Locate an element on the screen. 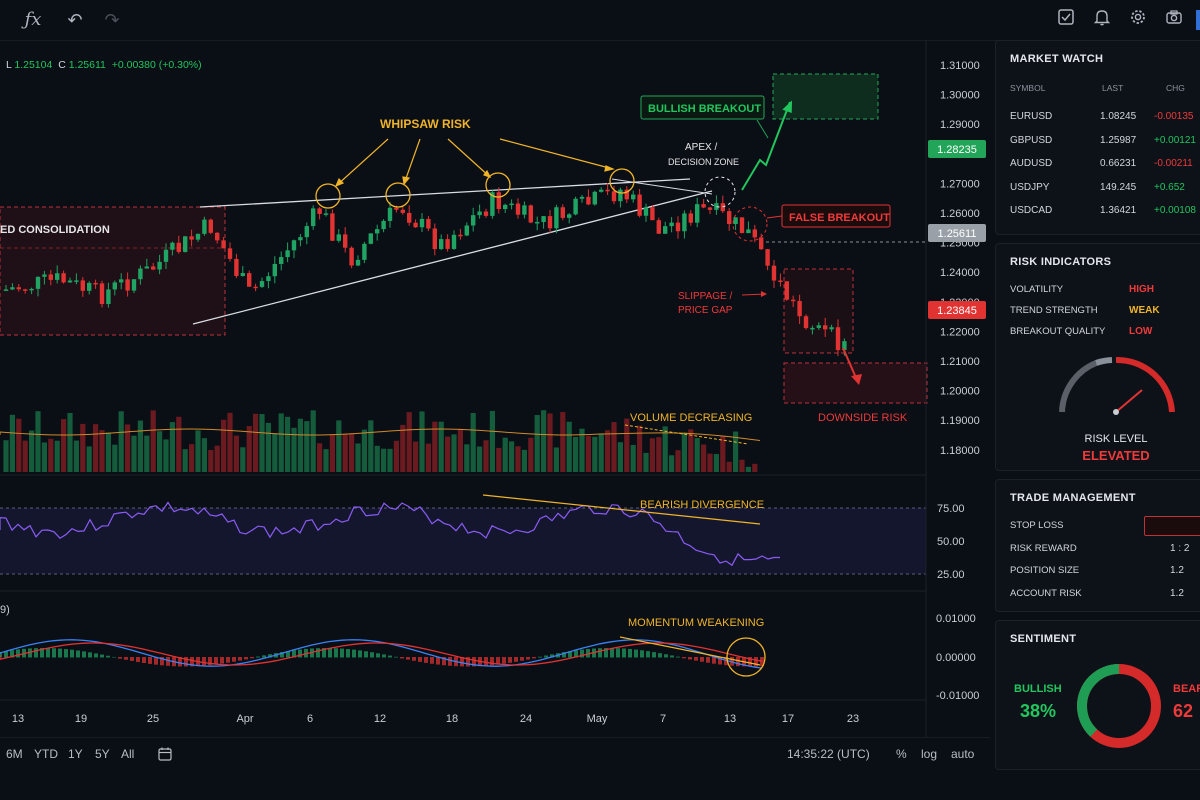  stop-loss-input is located at coordinates (1172, 526).